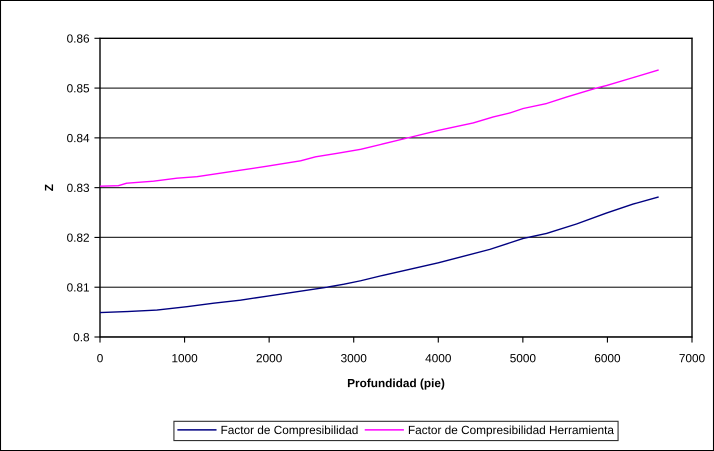 The image size is (714, 451). What do you see at coordinates (100, 358) in the screenshot?
I see `x-tick-label: 0` at bounding box center [100, 358].